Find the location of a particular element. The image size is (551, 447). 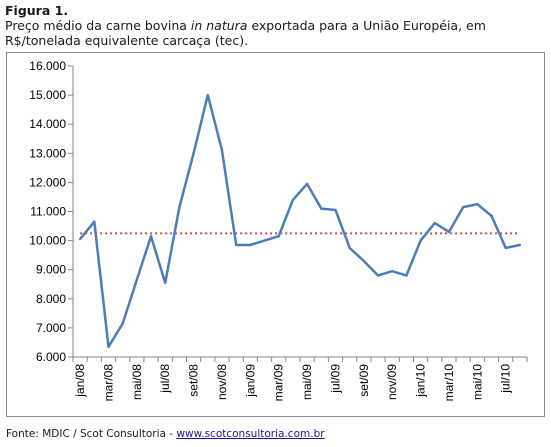

caption-part-1: Preço médio da carne bovina is located at coordinates (98, 25).